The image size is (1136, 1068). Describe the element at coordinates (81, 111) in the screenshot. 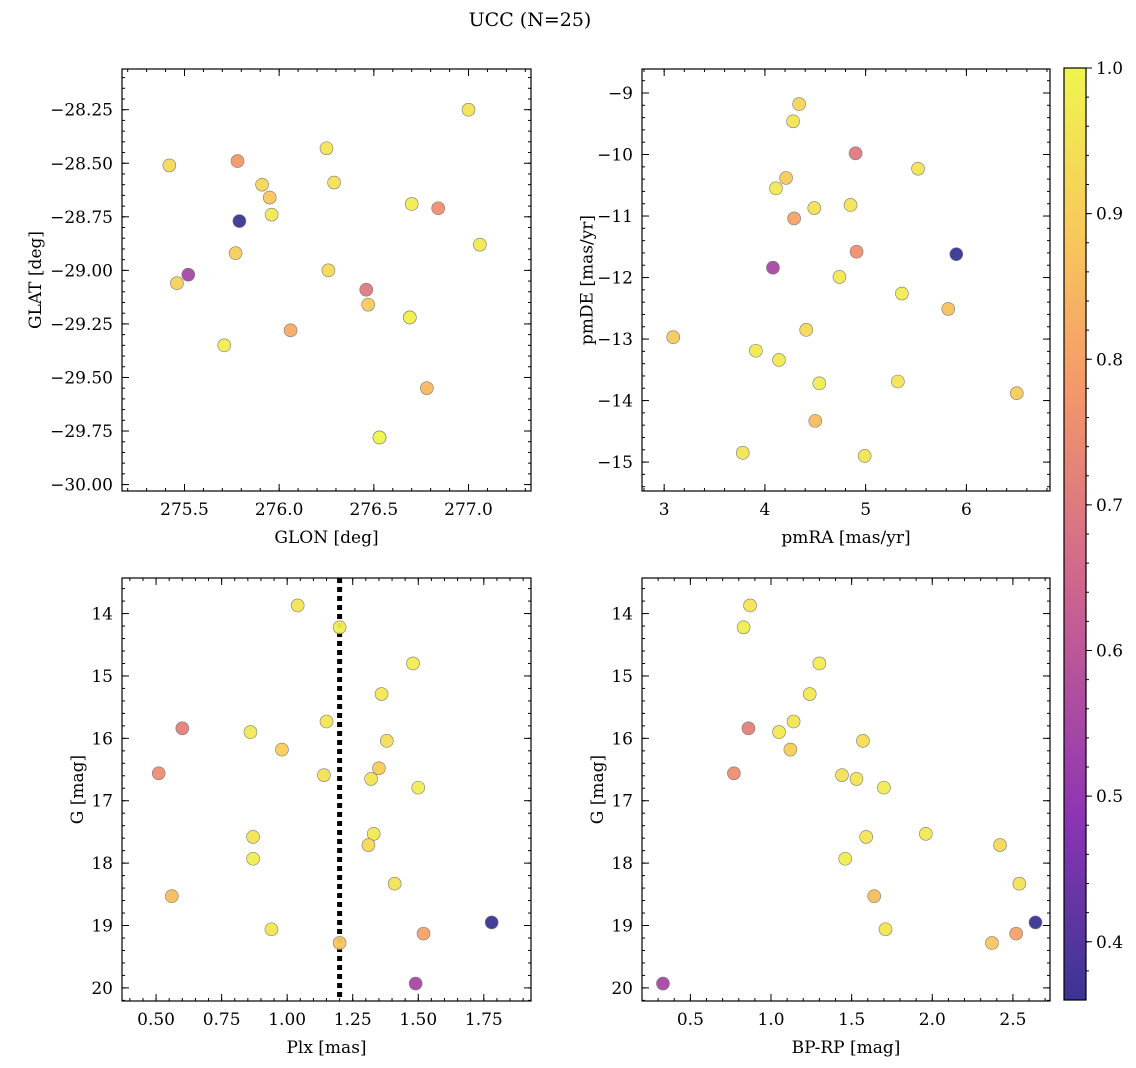

I see `y-tick-label: −28.25` at that location.